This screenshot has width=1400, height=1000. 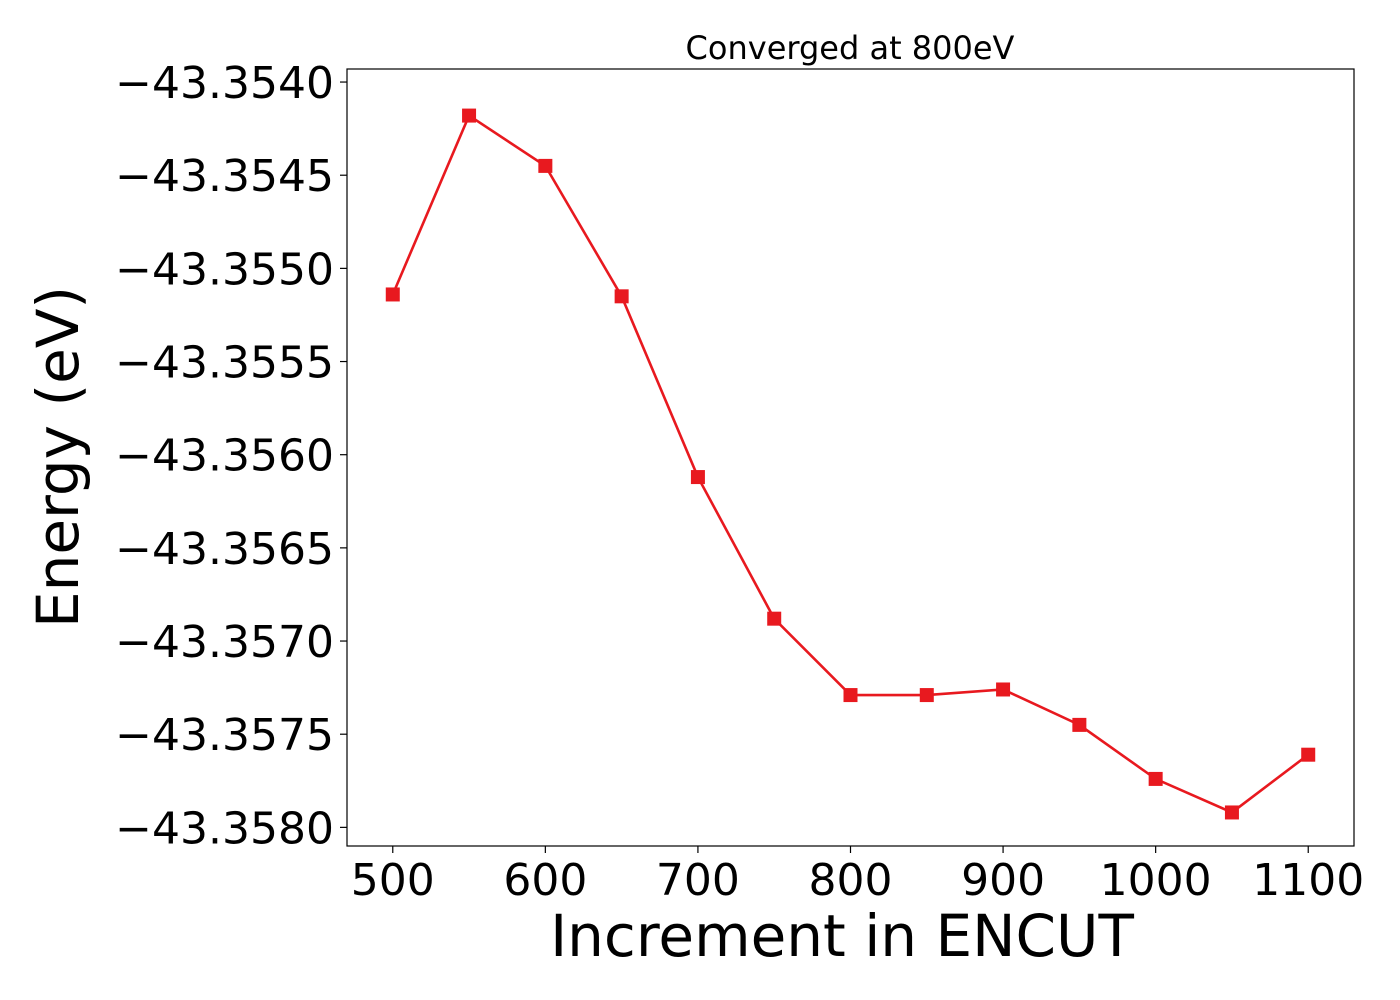 What do you see at coordinates (393, 880) in the screenshot?
I see `x-tick-label: 500` at bounding box center [393, 880].